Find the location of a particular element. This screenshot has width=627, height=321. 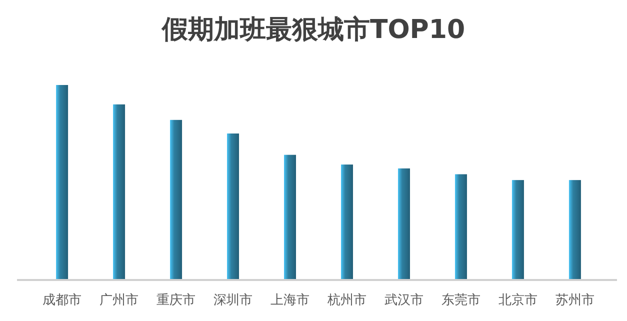

x-tick-label: 北京市 is located at coordinates (518, 300).